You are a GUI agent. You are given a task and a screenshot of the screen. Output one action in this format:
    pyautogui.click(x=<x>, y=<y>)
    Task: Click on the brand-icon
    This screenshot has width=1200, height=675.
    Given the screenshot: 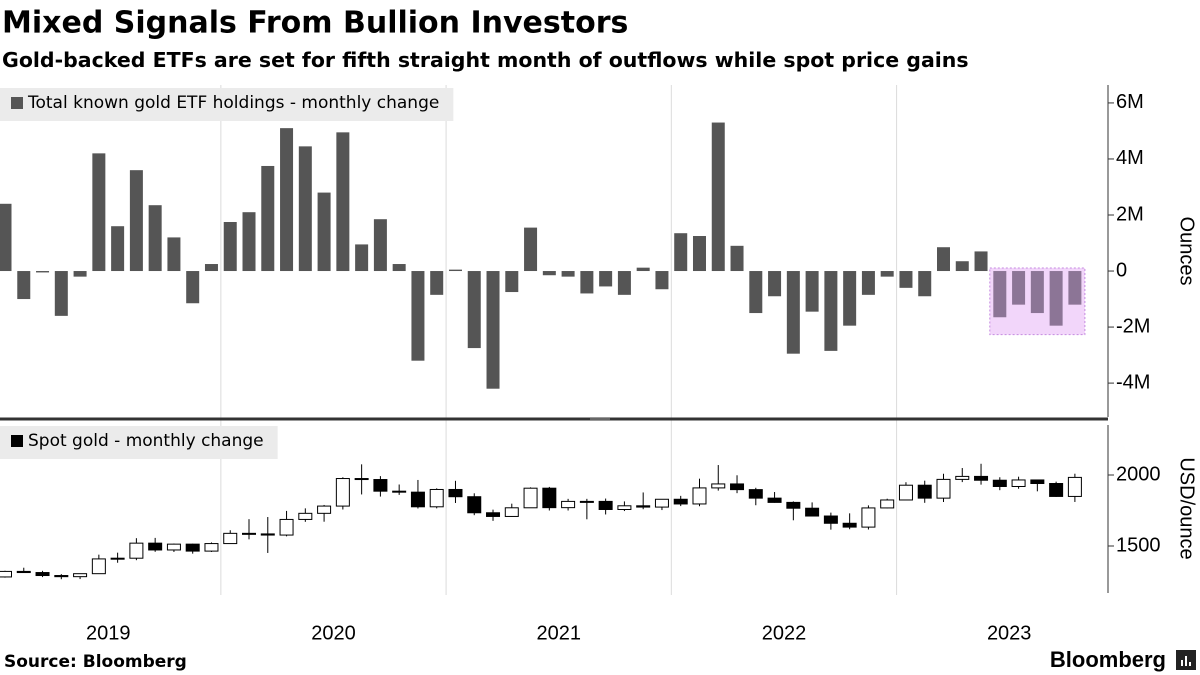 What is the action you would take?
    pyautogui.click(x=1186, y=660)
    